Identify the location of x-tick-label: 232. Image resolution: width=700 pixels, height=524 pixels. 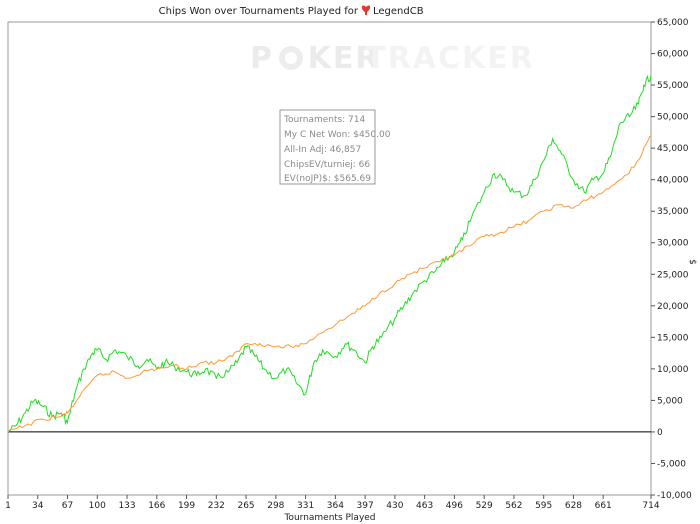
(216, 506).